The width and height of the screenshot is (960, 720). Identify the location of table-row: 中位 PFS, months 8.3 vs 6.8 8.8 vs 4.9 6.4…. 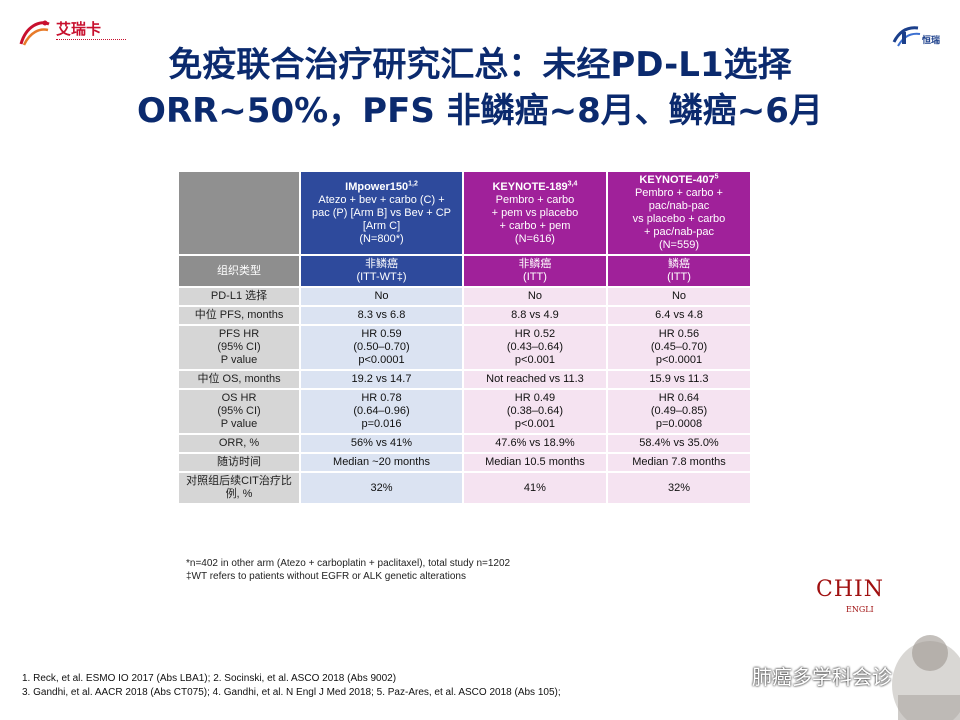
(464, 315).